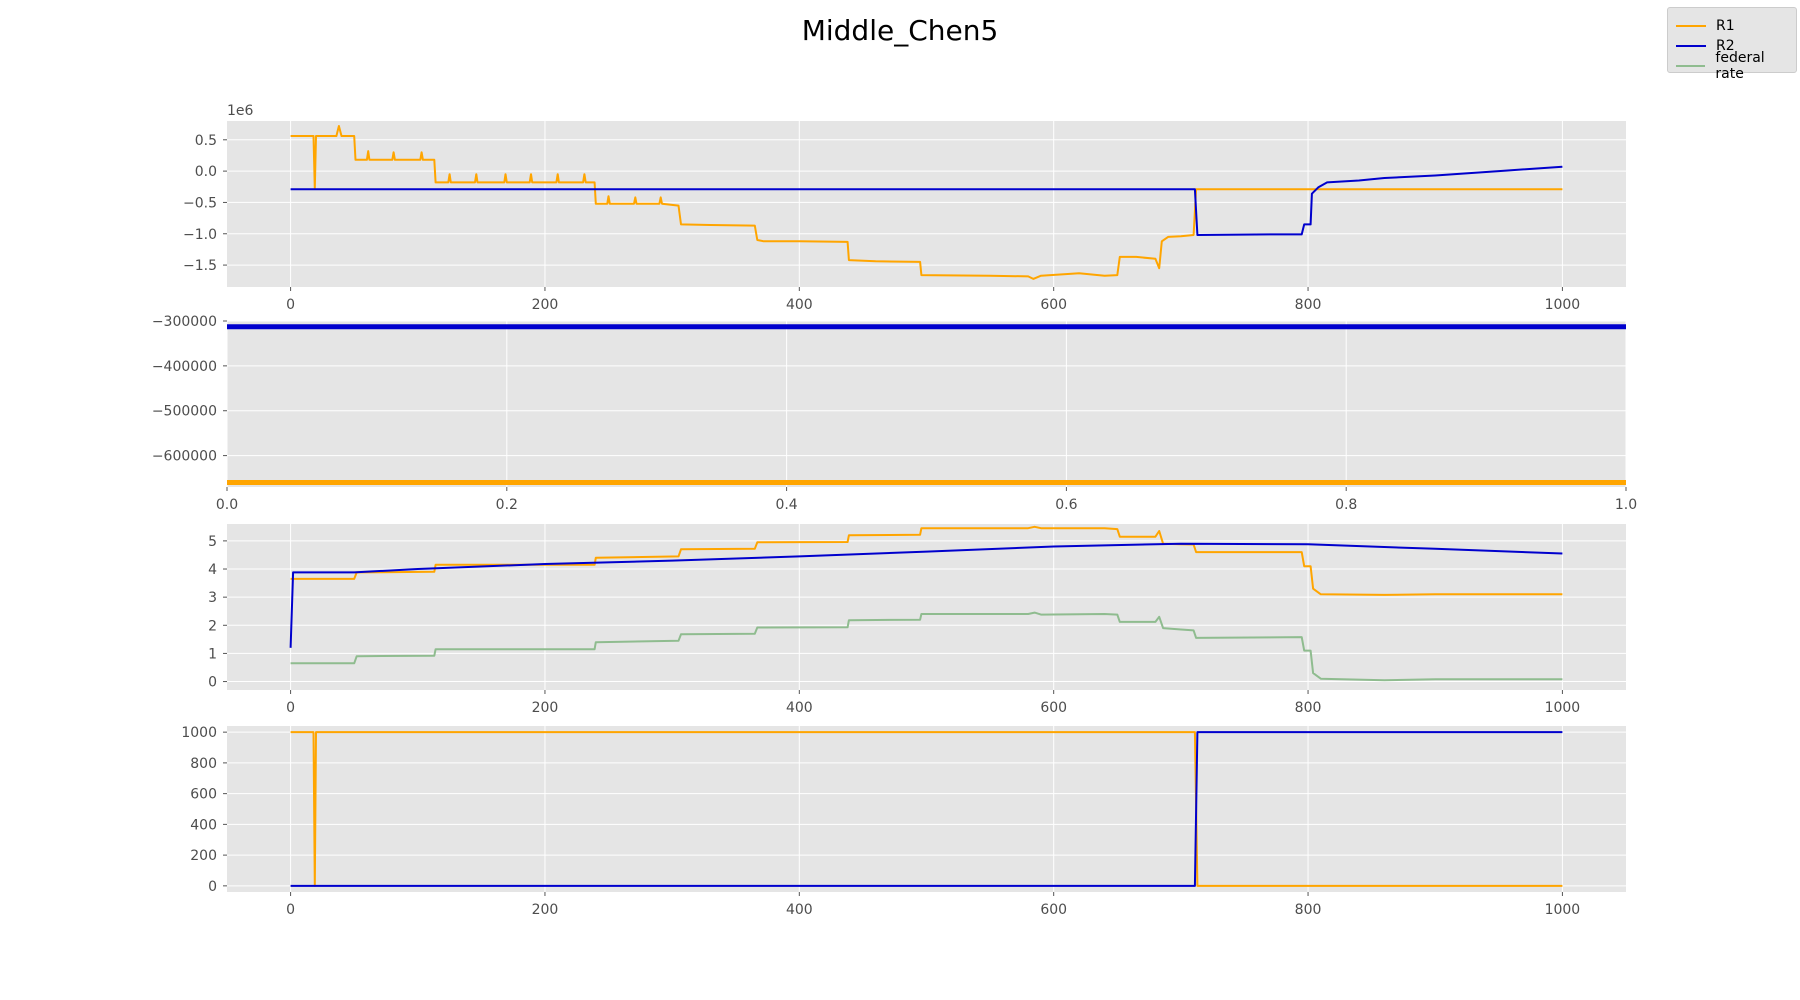  What do you see at coordinates (1691, 26) in the screenshot?
I see `legend-swatch-r1` at bounding box center [1691, 26].